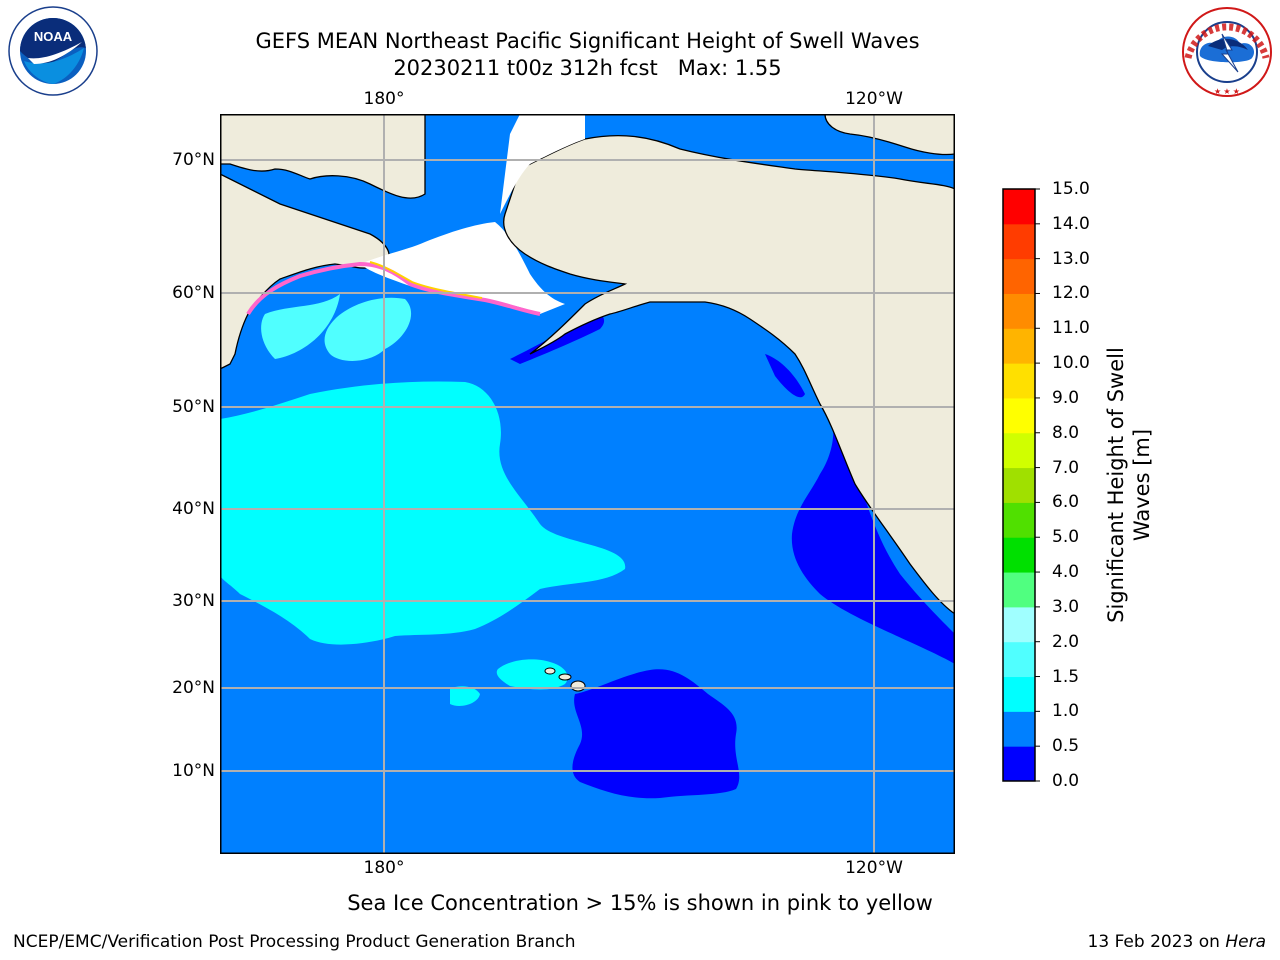 The width and height of the screenshot is (1280, 960). Describe the element at coordinates (1129, 485) in the screenshot. I see `colorbar-title: Significant Height of Swell Waves [m]` at that location.